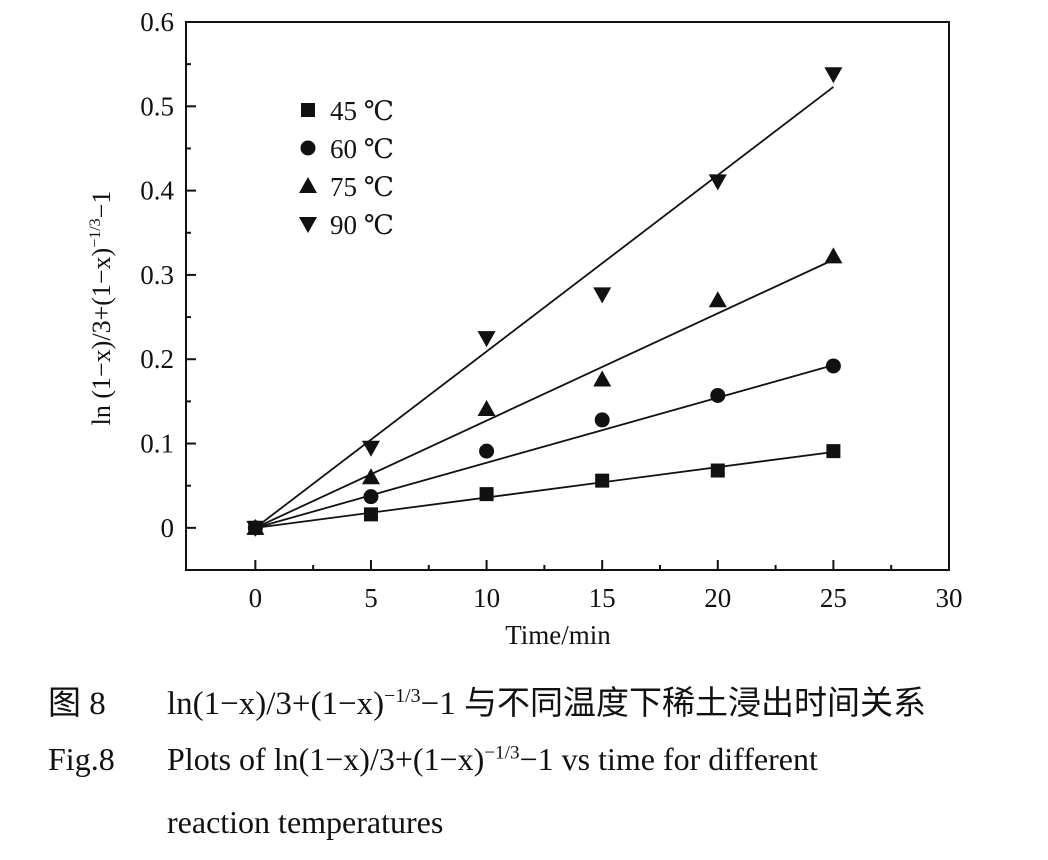 The width and height of the screenshot is (1048, 860). What do you see at coordinates (362, 111) in the screenshot?
I see `legend-label: 45 ℃` at bounding box center [362, 111].